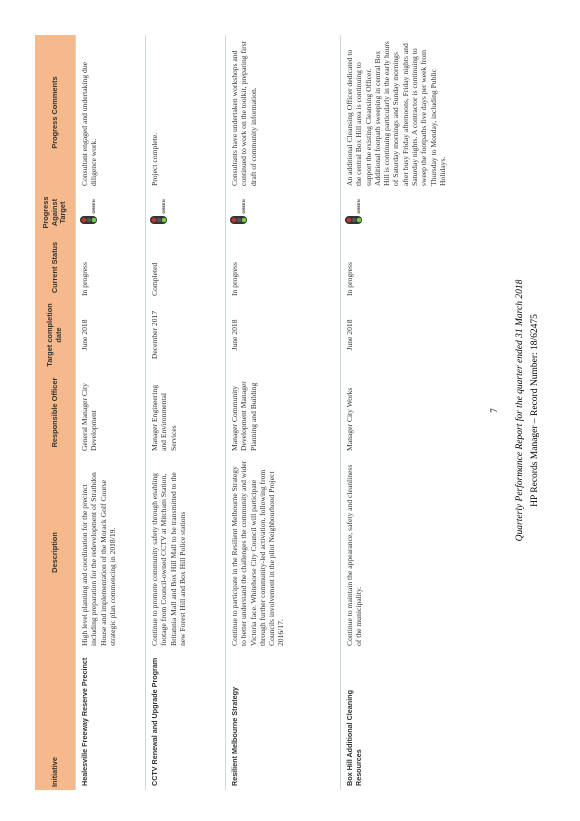  Describe the element at coordinates (55, 212) in the screenshot. I see `column-header: Progress Against Target` at that location.